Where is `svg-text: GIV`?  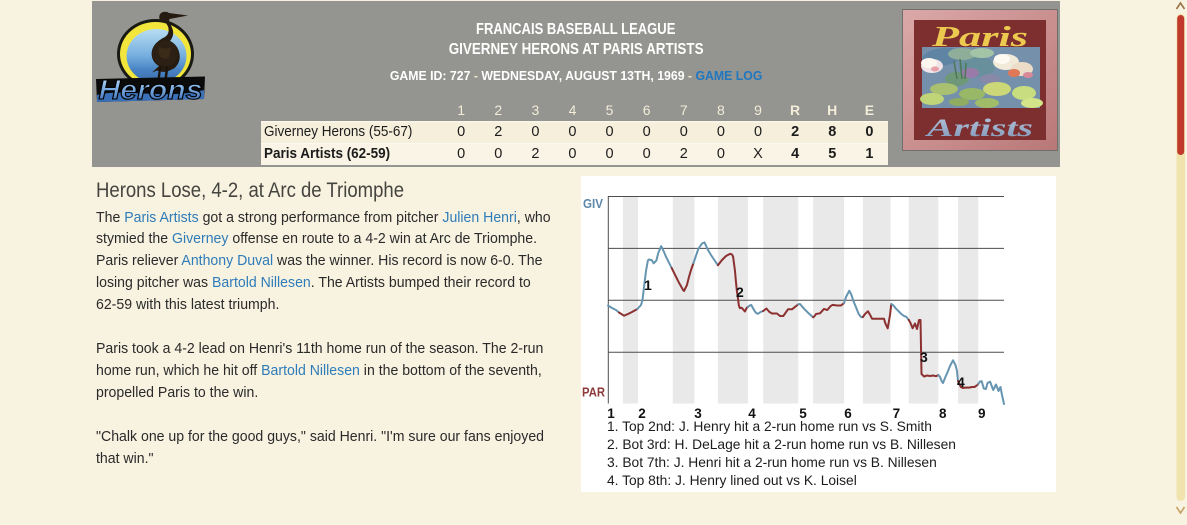 svg-text: GIV is located at coordinates (593, 204).